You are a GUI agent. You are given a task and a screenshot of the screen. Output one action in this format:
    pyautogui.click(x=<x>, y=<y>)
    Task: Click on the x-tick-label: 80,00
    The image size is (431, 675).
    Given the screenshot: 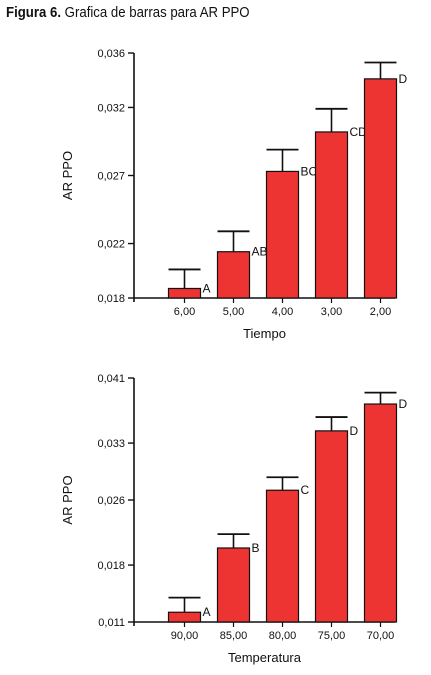 What is the action you would take?
    pyautogui.click(x=283, y=636)
    